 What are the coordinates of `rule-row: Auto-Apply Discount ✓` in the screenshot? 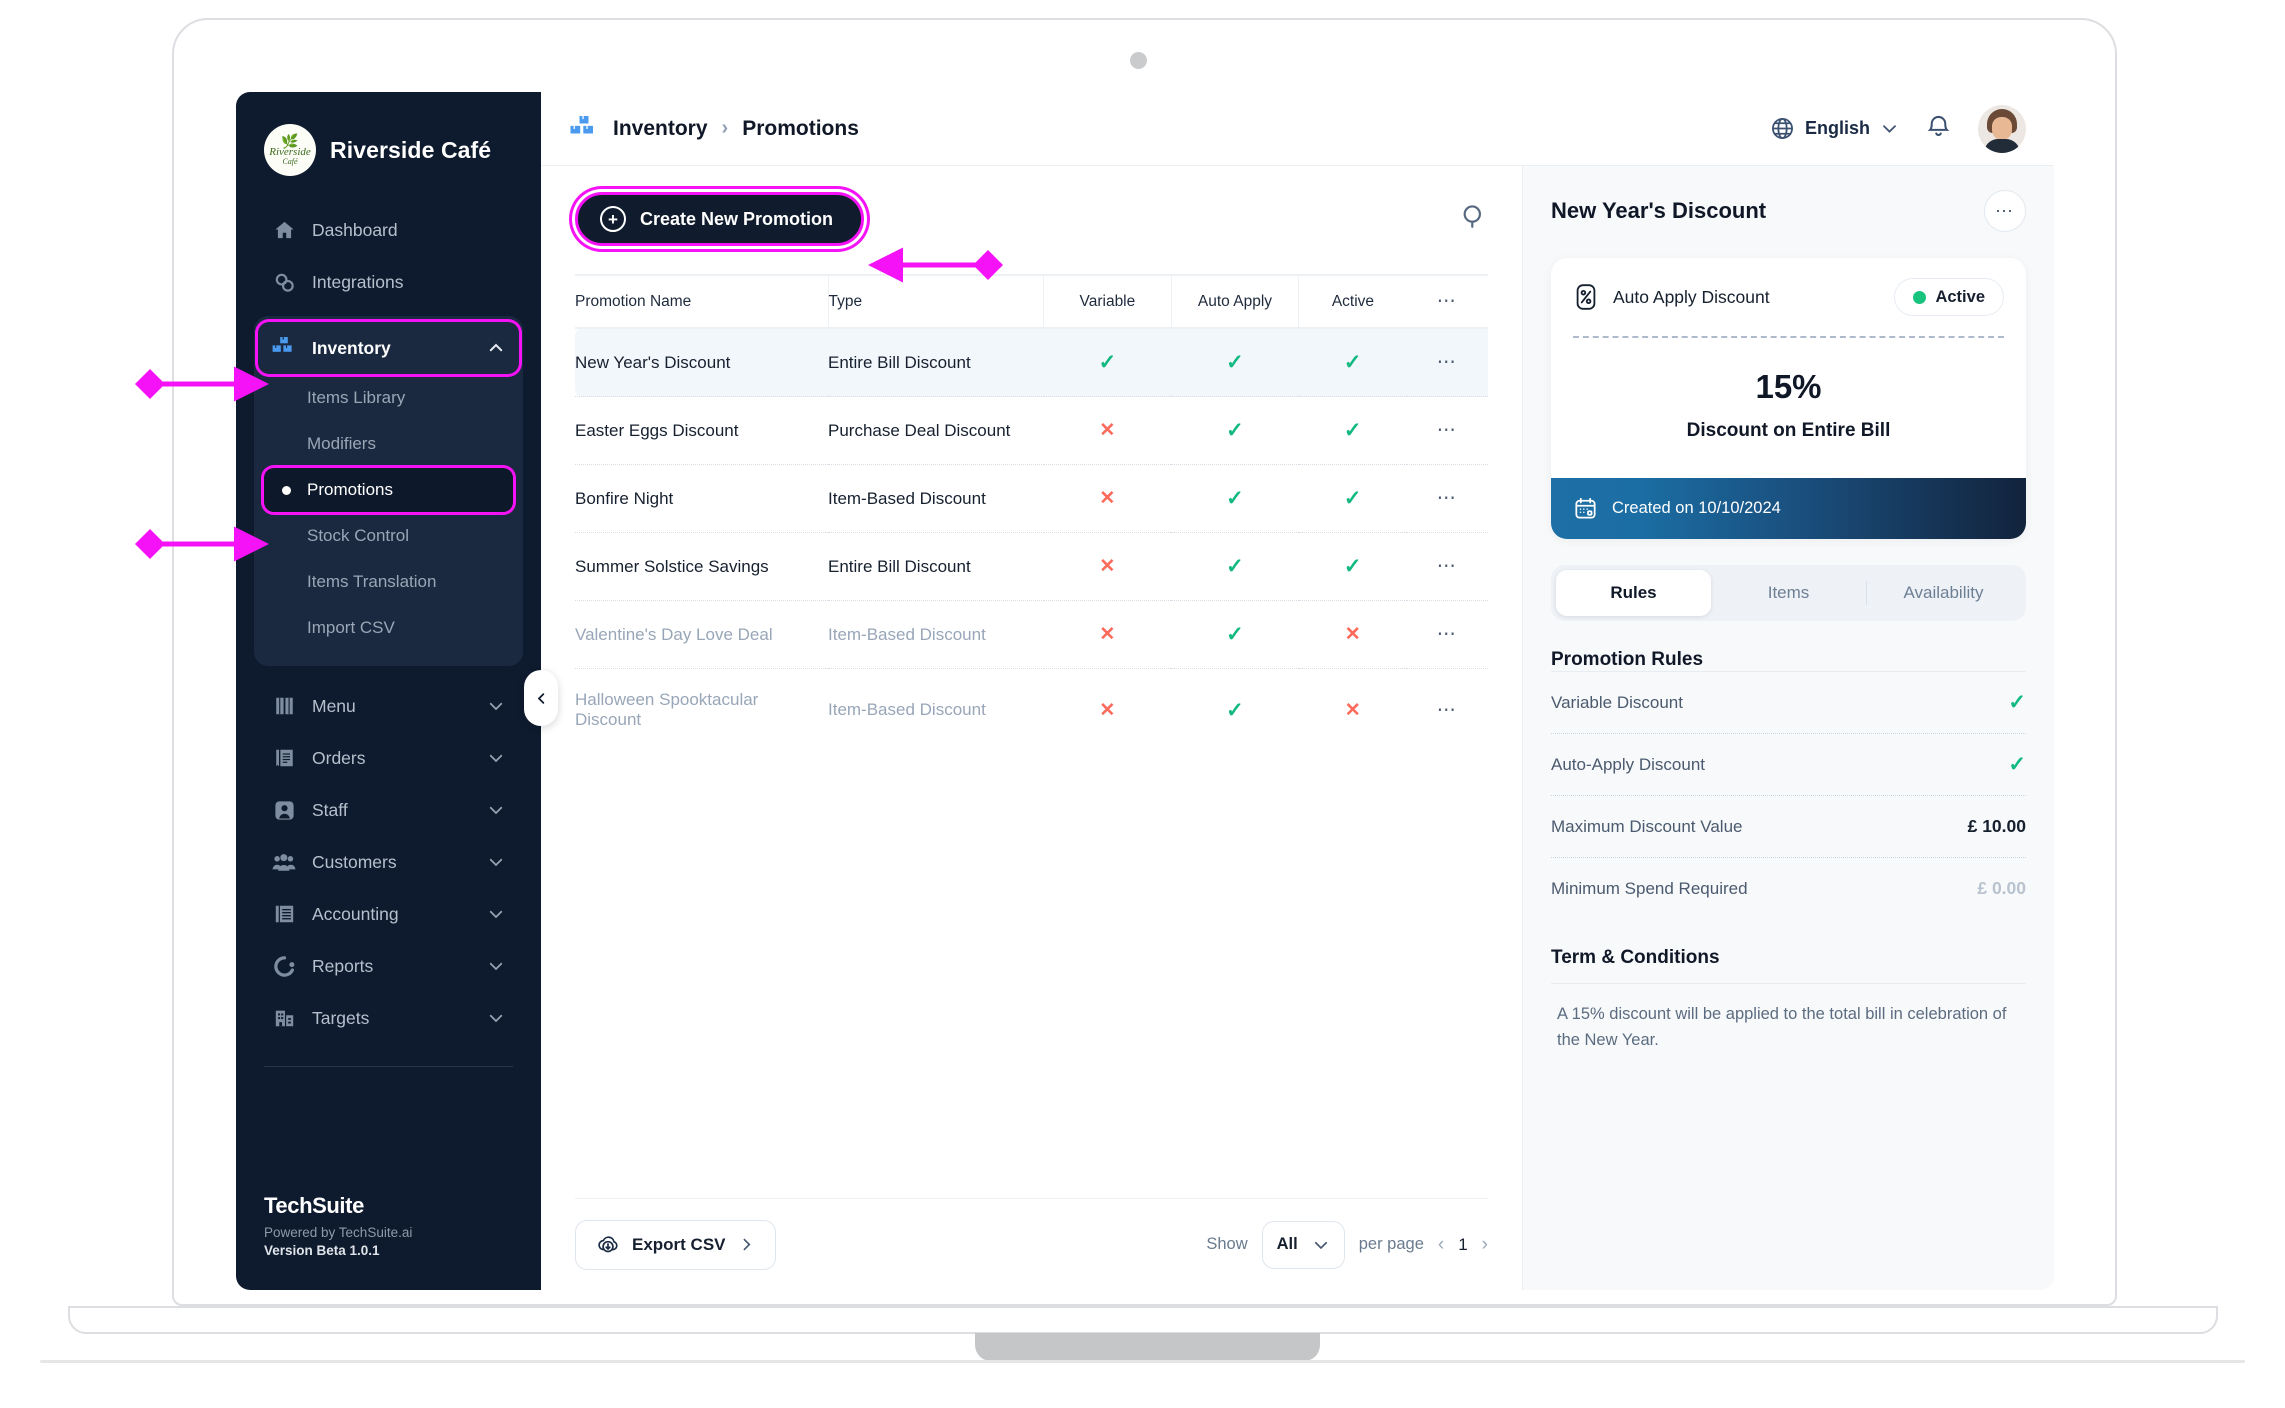 It's located at (1788, 764).